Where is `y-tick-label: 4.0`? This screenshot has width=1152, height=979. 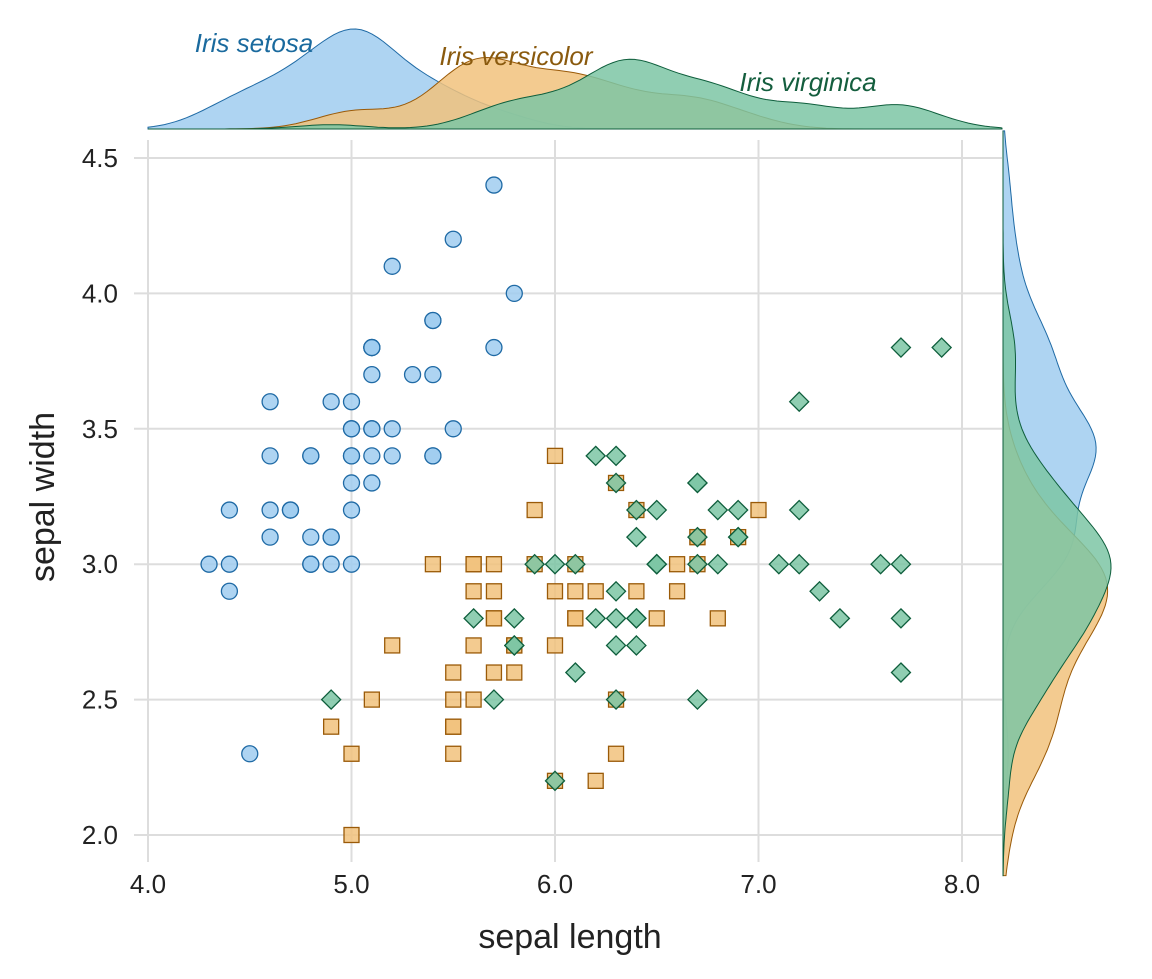 y-tick-label: 4.0 is located at coordinates (100, 293).